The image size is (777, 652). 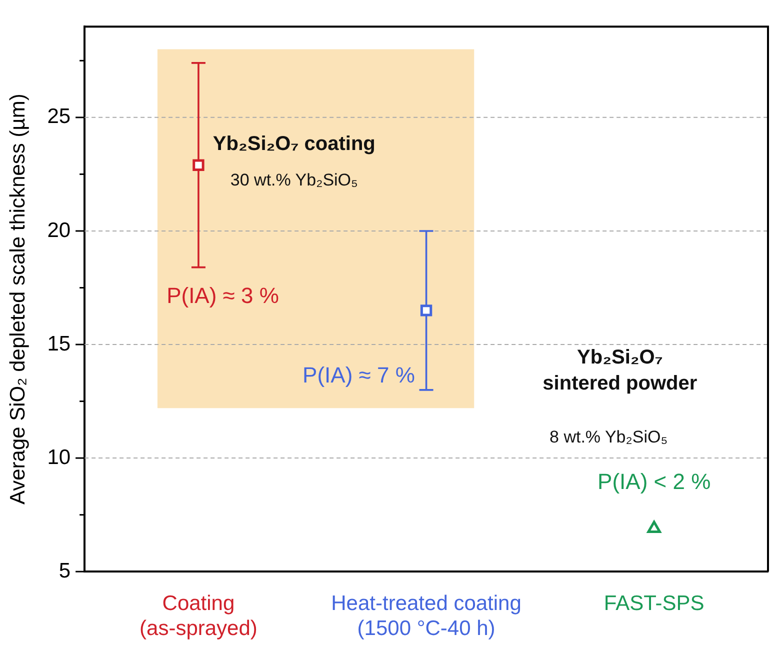 I want to click on y-axis-title: Average SiO₂ depleted scale thickness (µm), so click(x=18, y=299).